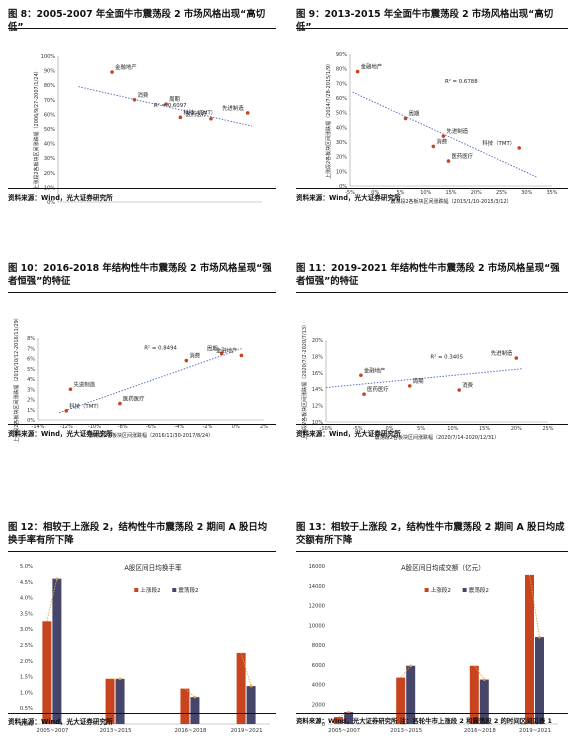 This screenshot has height=741, width=576. What do you see at coordinates (153, 567) in the screenshot?
I see `chart-title: A股区间日均换手率` at bounding box center [153, 567].